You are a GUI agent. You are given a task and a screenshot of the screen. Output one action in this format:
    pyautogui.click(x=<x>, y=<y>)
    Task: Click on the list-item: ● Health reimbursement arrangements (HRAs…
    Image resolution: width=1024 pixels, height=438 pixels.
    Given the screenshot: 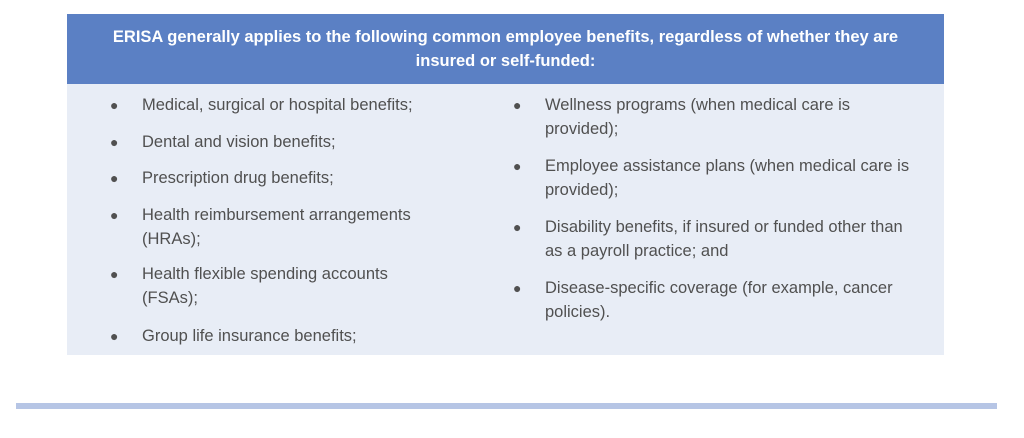 What is the action you would take?
    pyautogui.click(x=286, y=227)
    